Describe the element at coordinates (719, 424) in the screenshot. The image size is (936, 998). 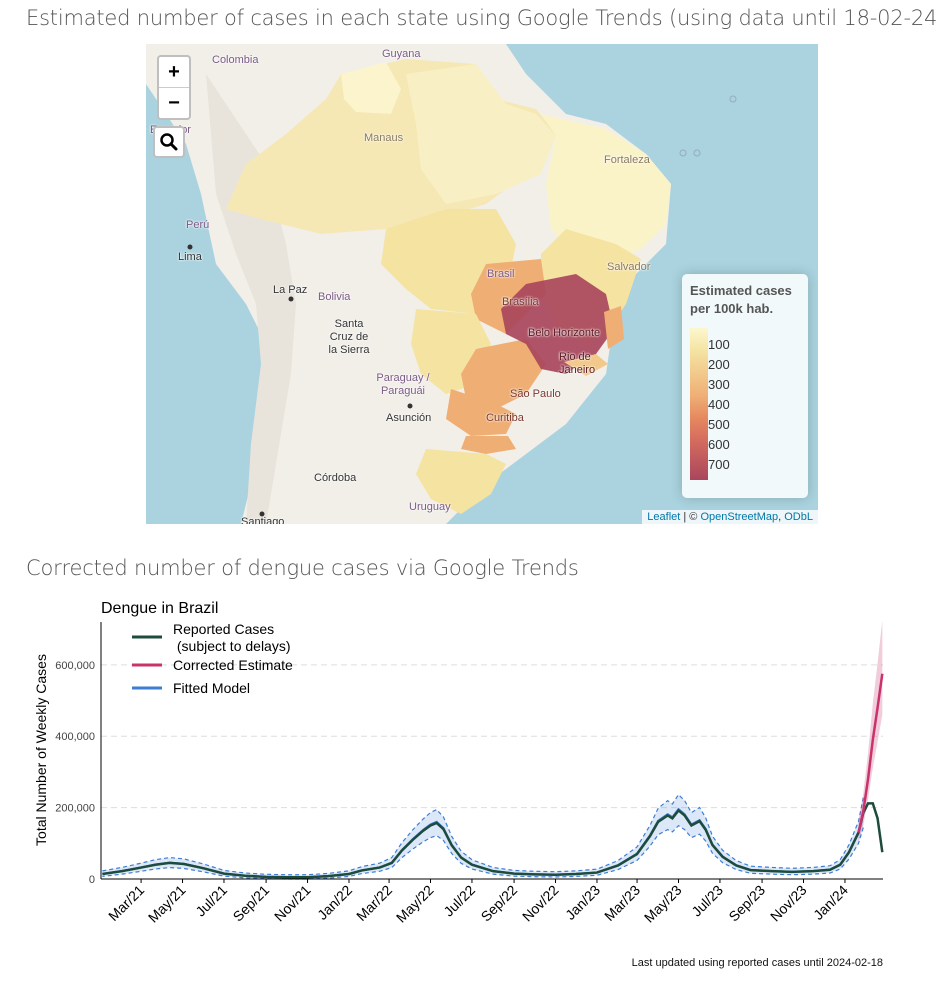
I see `legend-tick-500: 500` at that location.